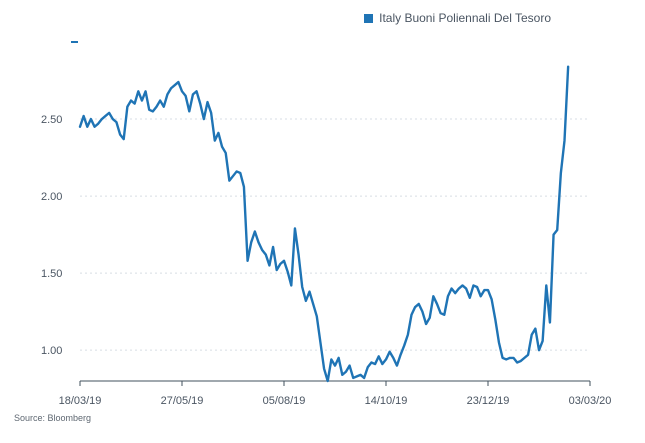 The height and width of the screenshot is (443, 645). Describe the element at coordinates (51, 120) in the screenshot. I see `y-tick-label: 2.50` at that location.